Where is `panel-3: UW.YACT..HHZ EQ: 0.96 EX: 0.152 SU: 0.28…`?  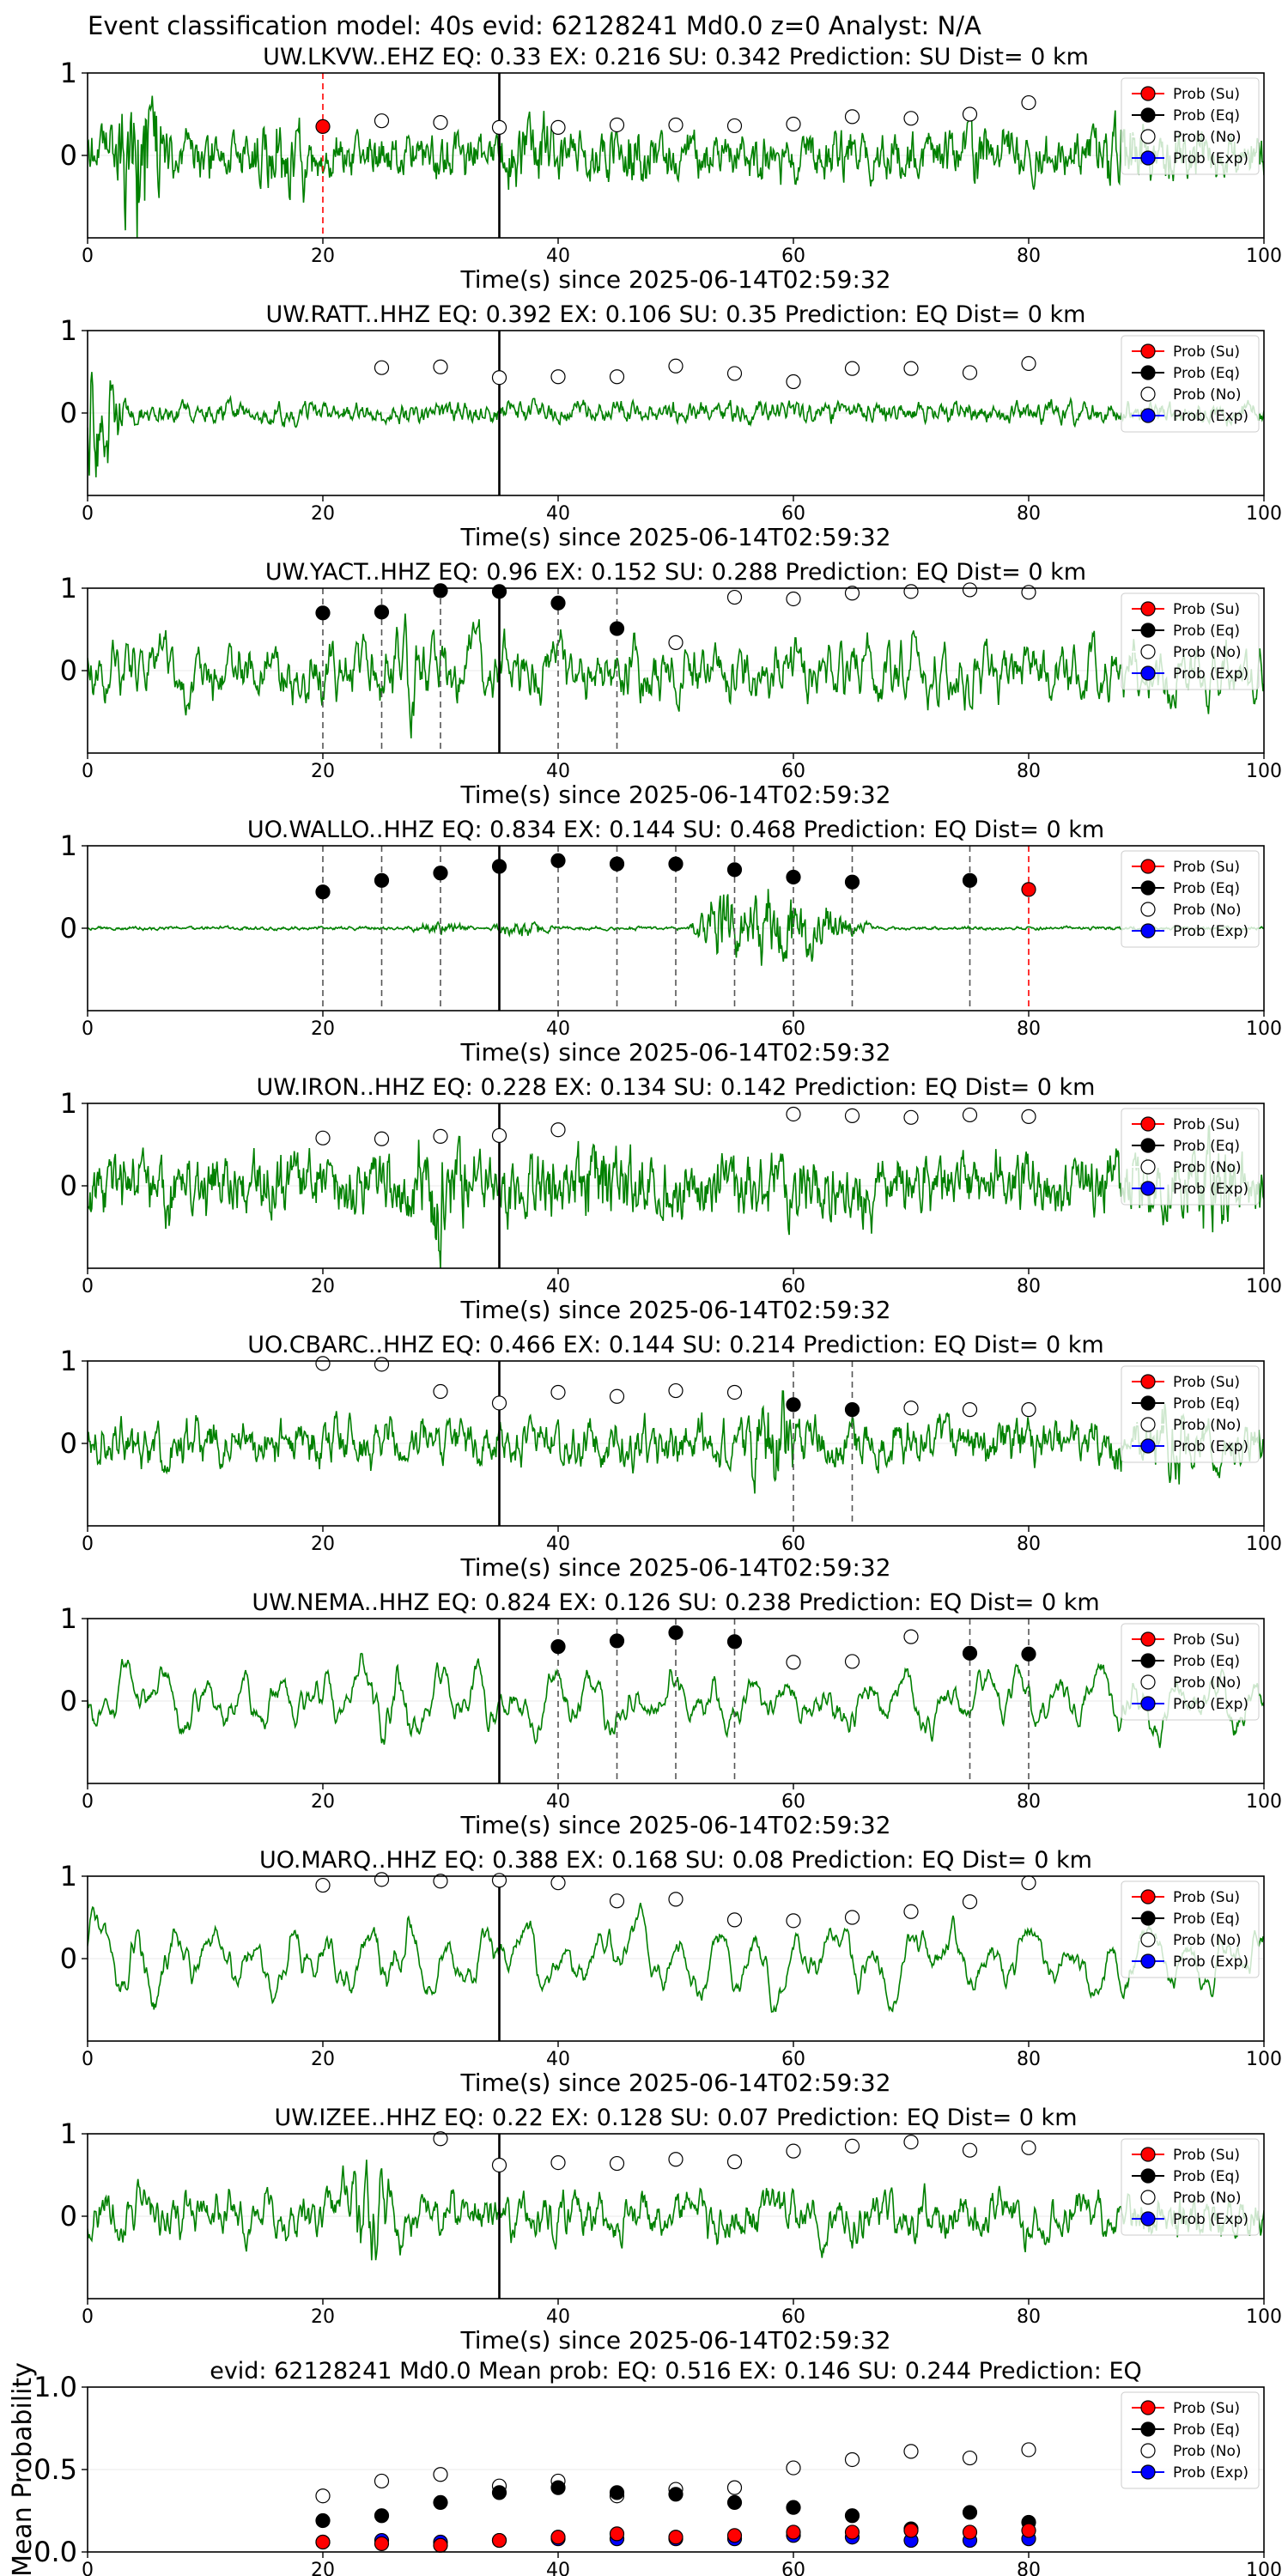 panel-3: UW.YACT..HHZ EQ: 0.96 EX: 0.152 SU: 0.28… is located at coordinates (671, 684).